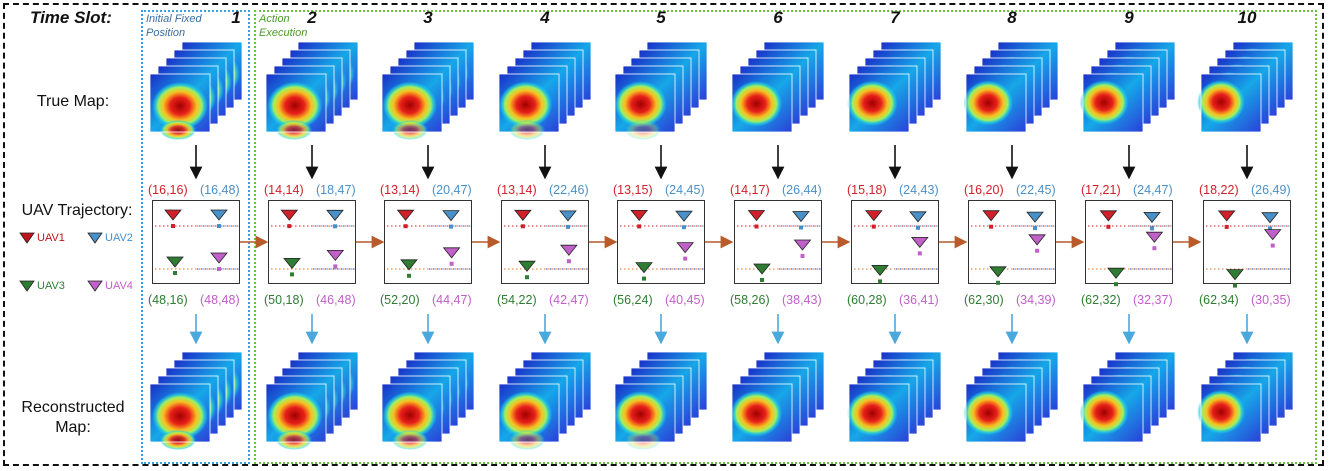 This screenshot has width=1329, height=471. What do you see at coordinates (867, 190) in the screenshot?
I see `uav1-coord: (15,18)` at bounding box center [867, 190].